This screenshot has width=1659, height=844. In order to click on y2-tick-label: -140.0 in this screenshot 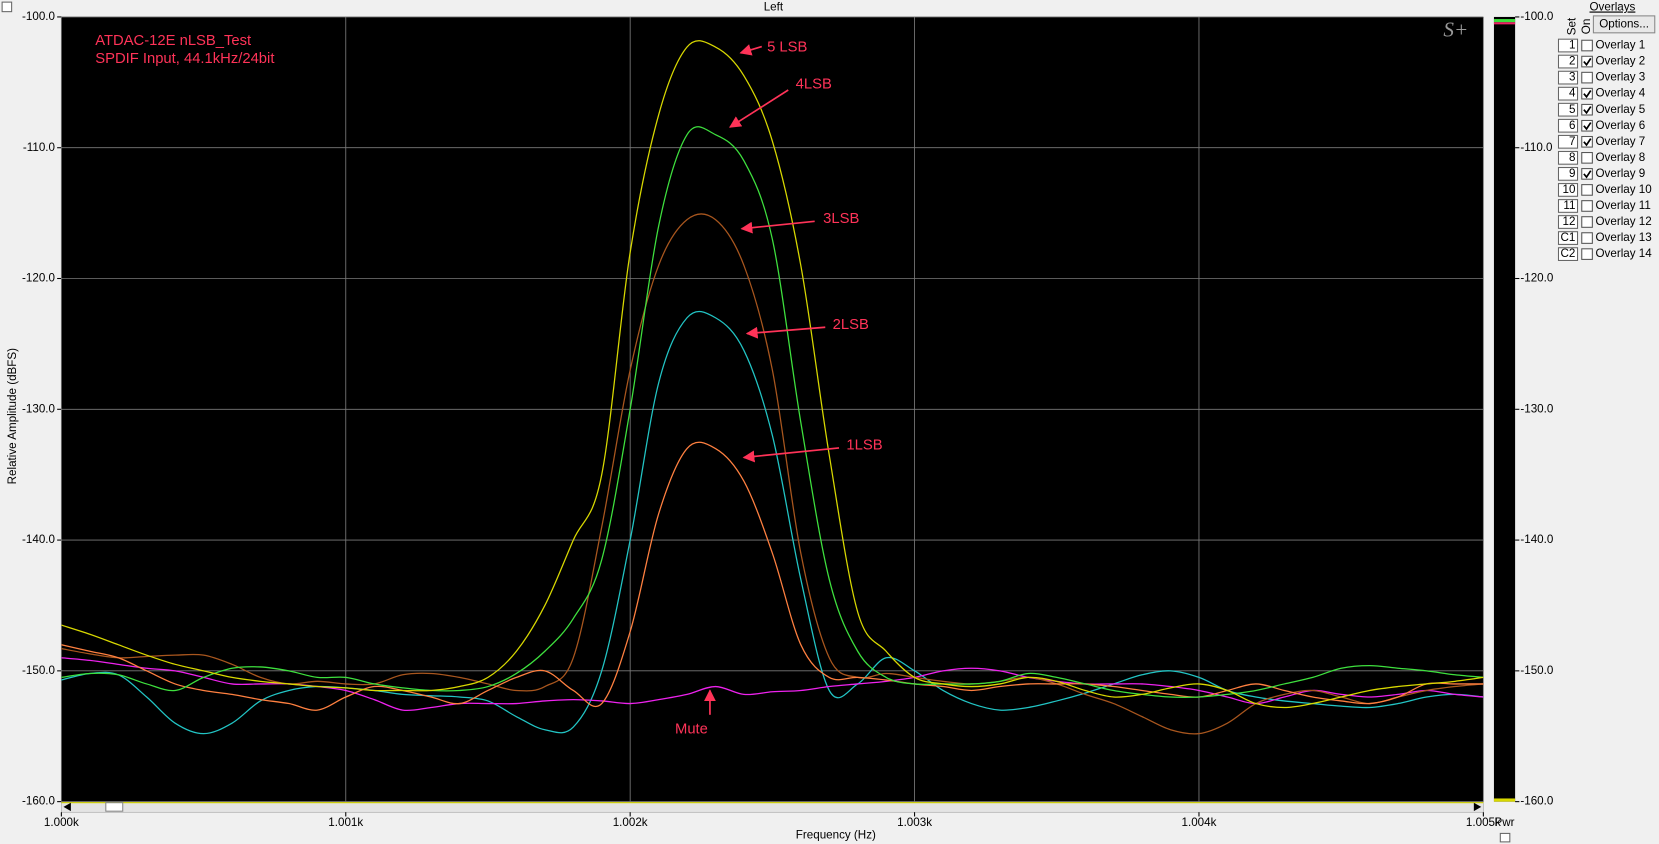, I will do `click(1536, 539)`.